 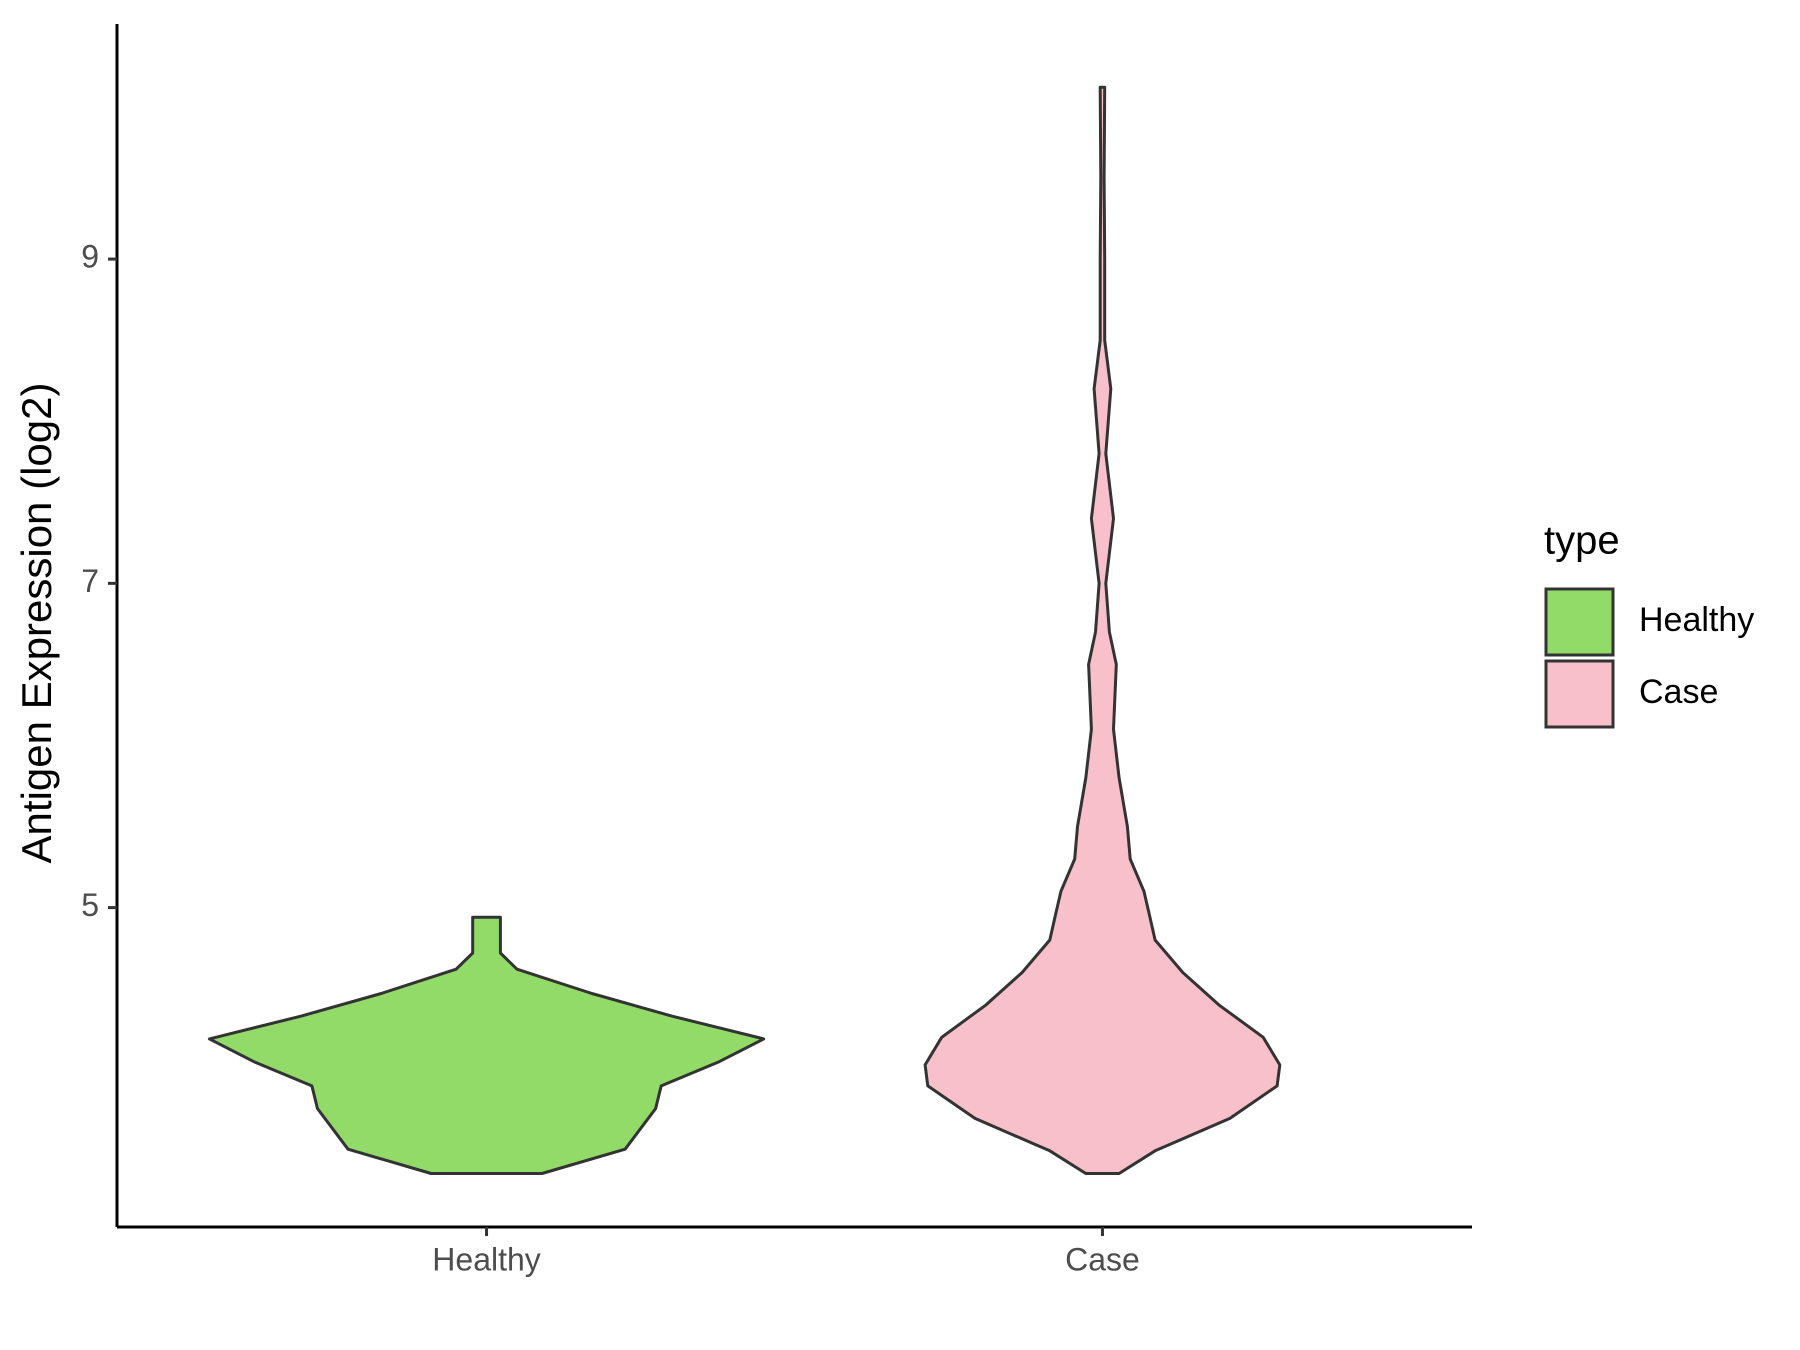 What do you see at coordinates (36, 623) in the screenshot?
I see `y-axis-title: Antigen Expression (log2)` at bounding box center [36, 623].